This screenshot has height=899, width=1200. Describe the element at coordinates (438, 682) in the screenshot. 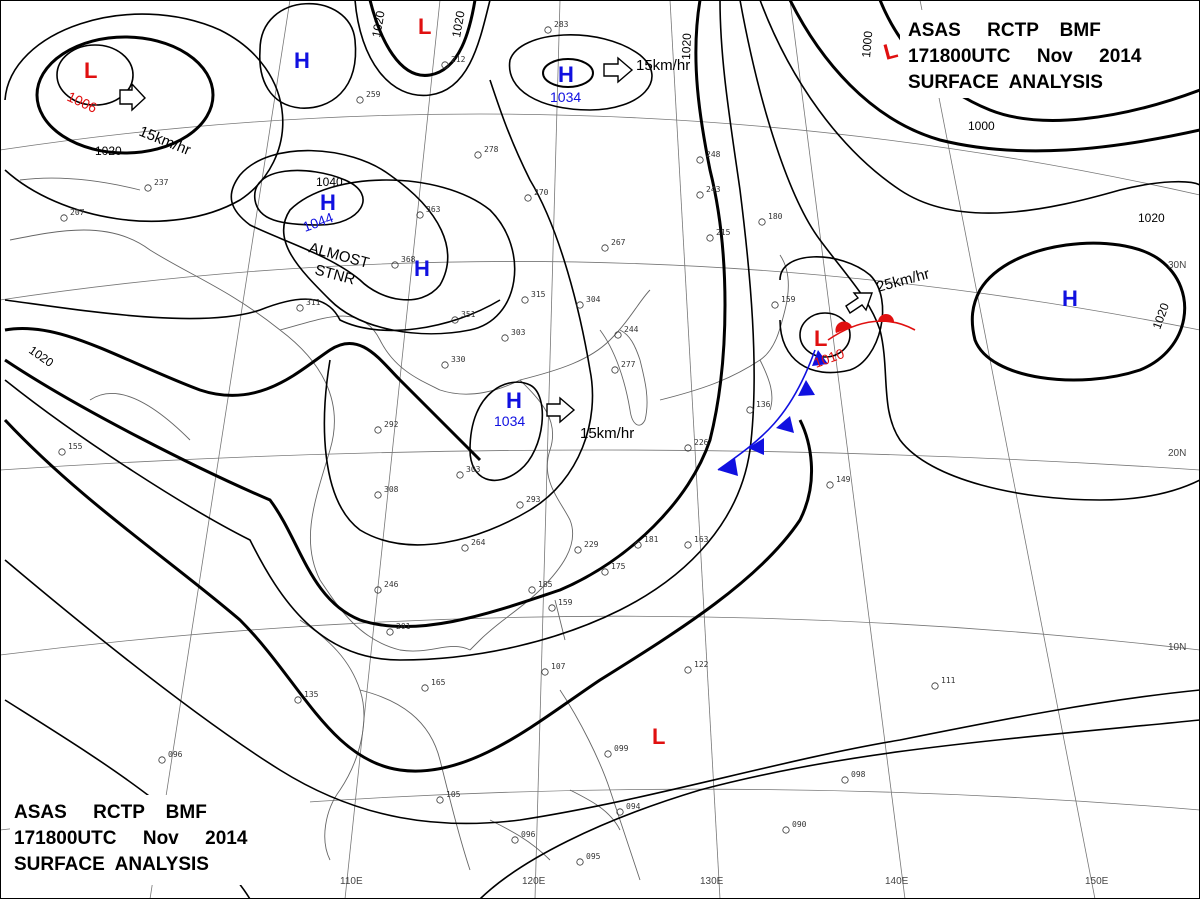

I see `station-pressure: 165` at that location.